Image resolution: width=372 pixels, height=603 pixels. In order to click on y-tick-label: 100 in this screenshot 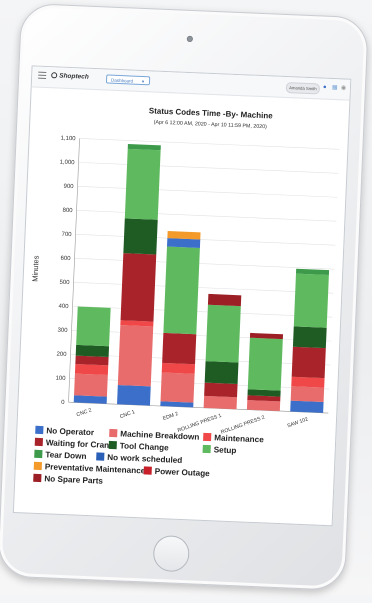, I will do `click(60, 379)`.